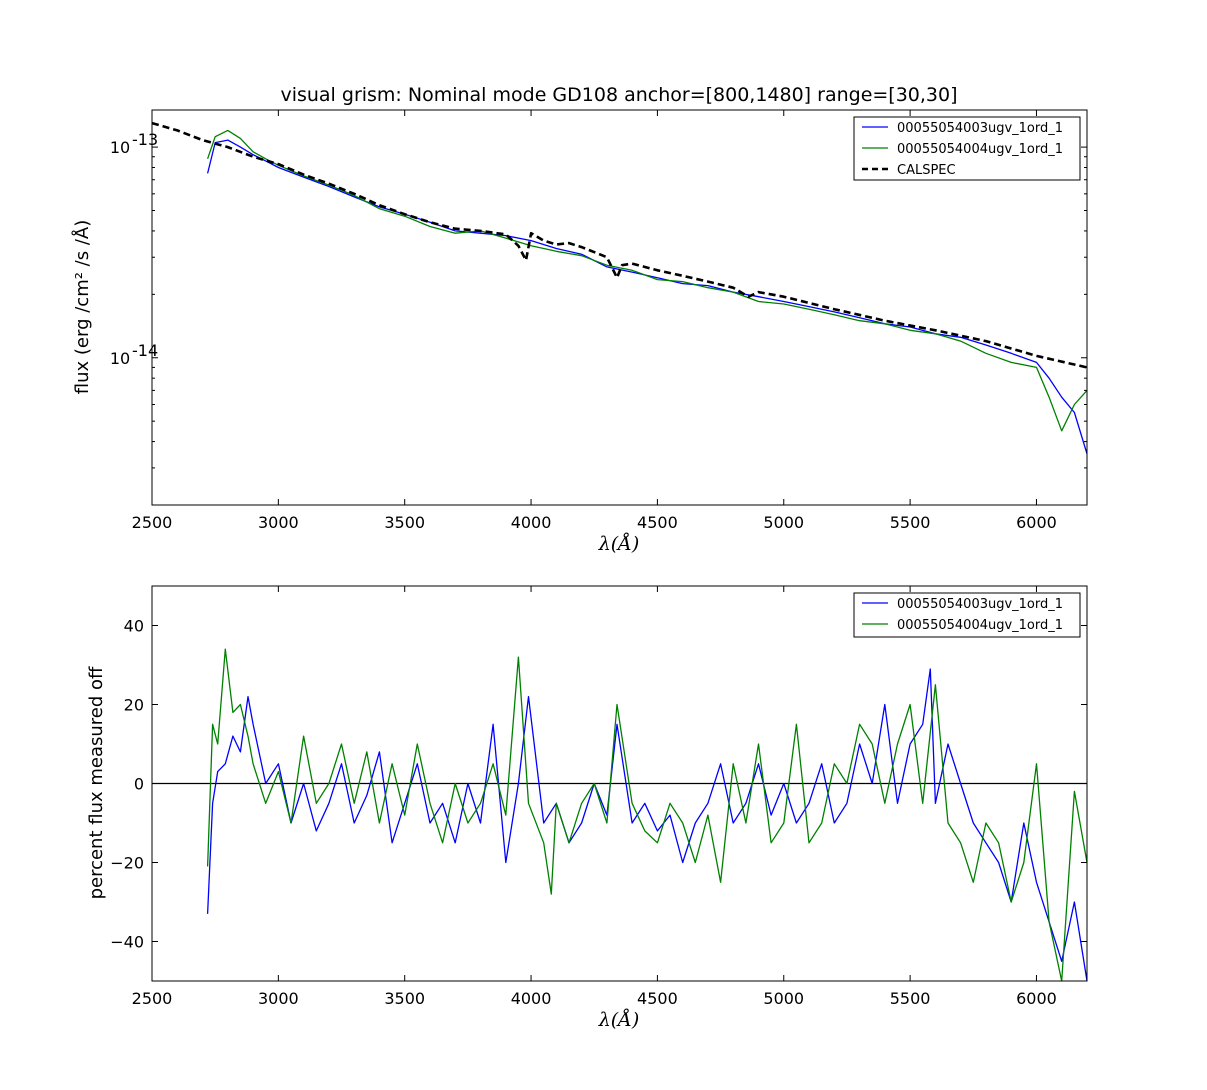 This screenshot has height=1090, width=1207. Describe the element at coordinates (134, 626) in the screenshot. I see `percent-y-tick-label: 40` at that location.